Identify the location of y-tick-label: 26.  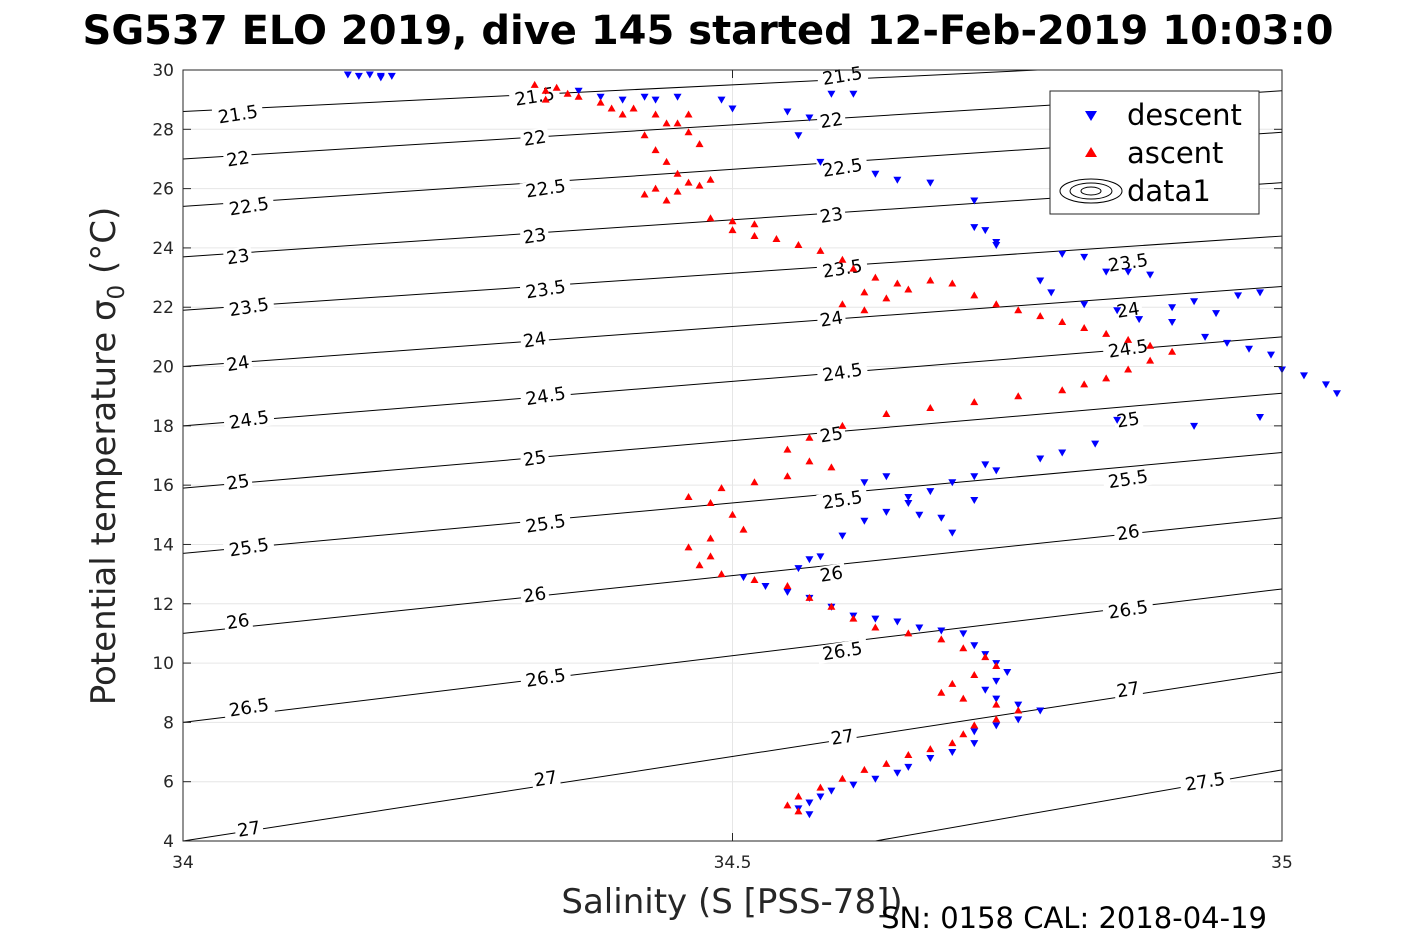
(163, 190).